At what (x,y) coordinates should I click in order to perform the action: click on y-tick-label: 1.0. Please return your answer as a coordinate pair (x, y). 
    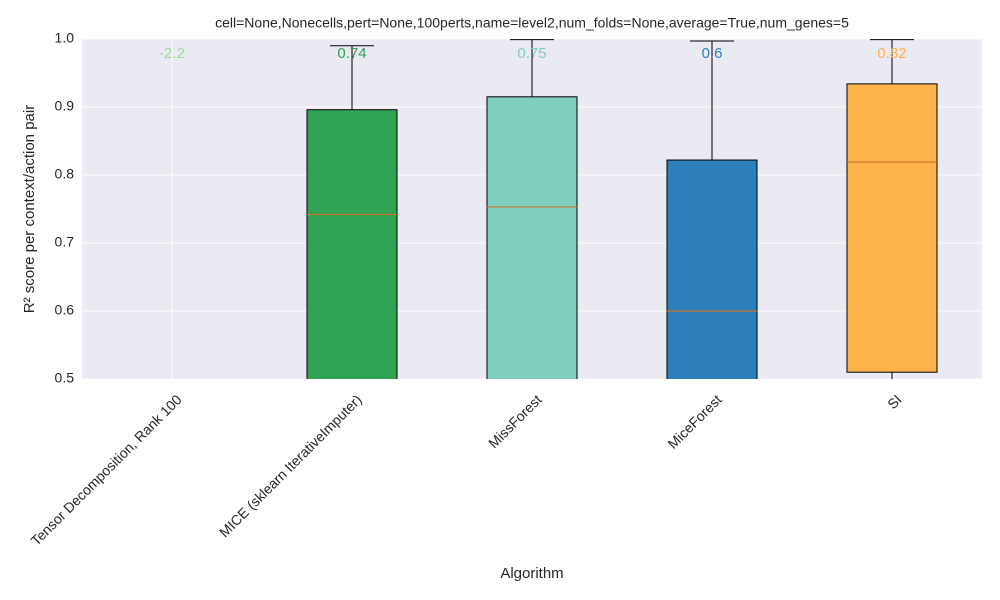
    Looking at the image, I should click on (65, 38).